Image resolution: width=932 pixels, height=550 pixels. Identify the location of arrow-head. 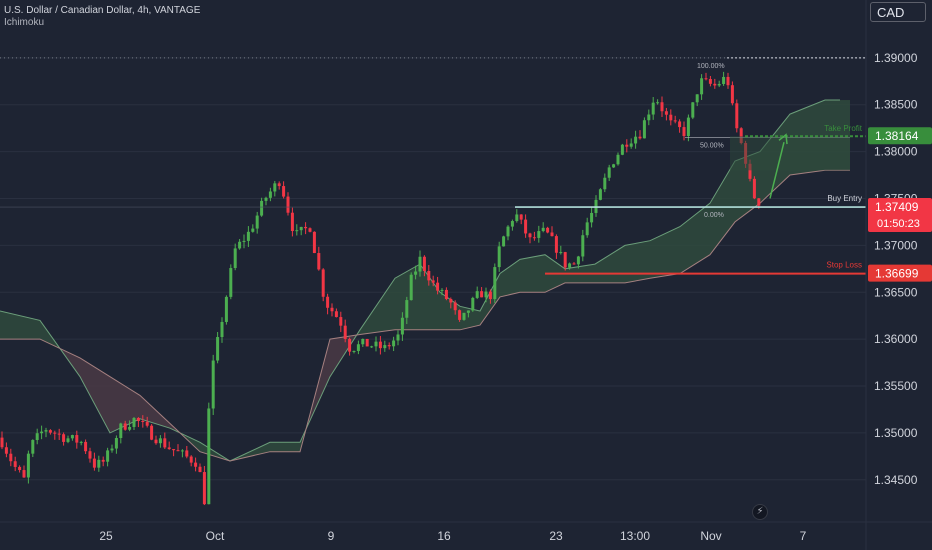
(783, 139).